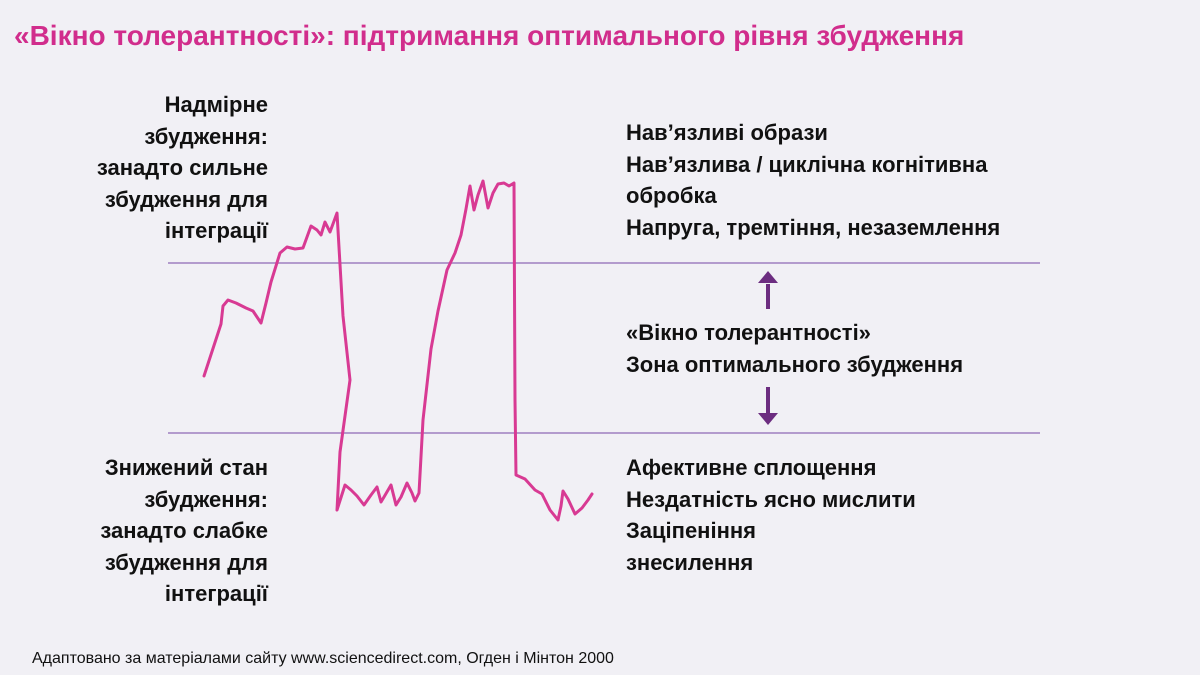 The image size is (1200, 675). I want to click on hyperarousal-label-line: збудження для, so click(186, 199).